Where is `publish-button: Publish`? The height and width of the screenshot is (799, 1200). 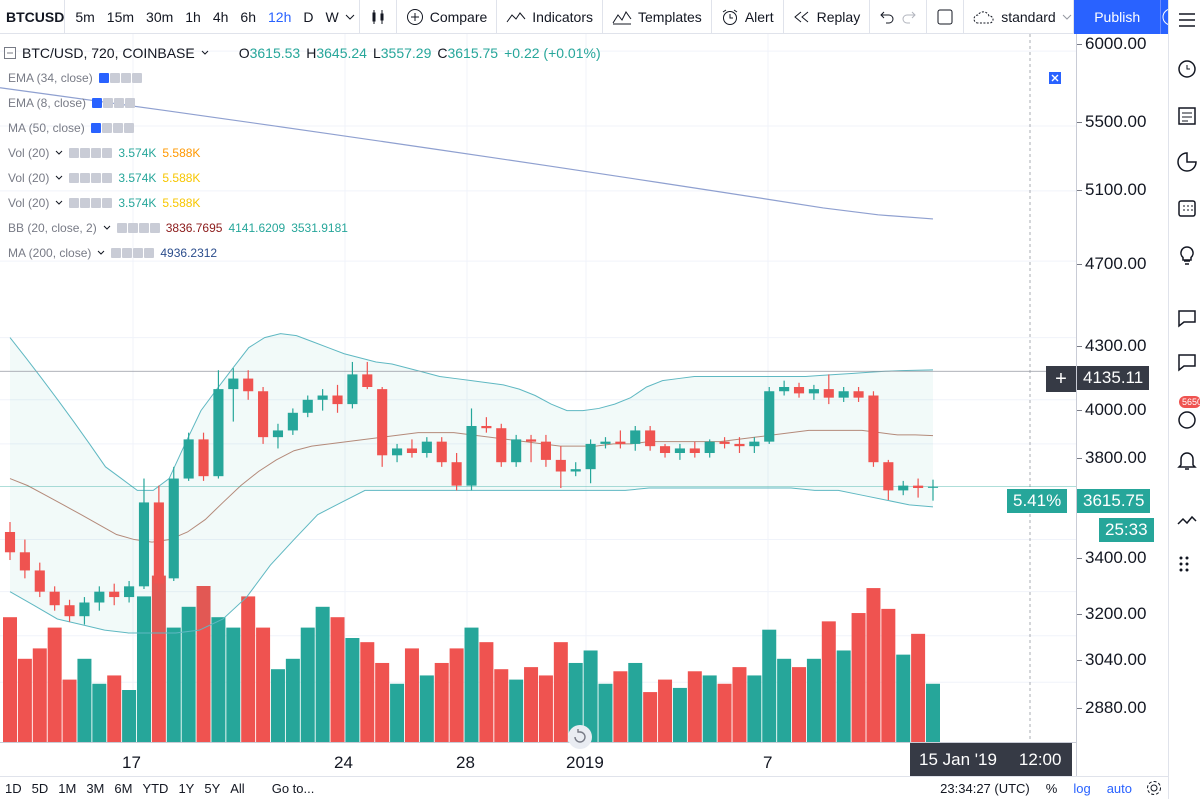 publish-button: Publish is located at coordinates (1117, 17).